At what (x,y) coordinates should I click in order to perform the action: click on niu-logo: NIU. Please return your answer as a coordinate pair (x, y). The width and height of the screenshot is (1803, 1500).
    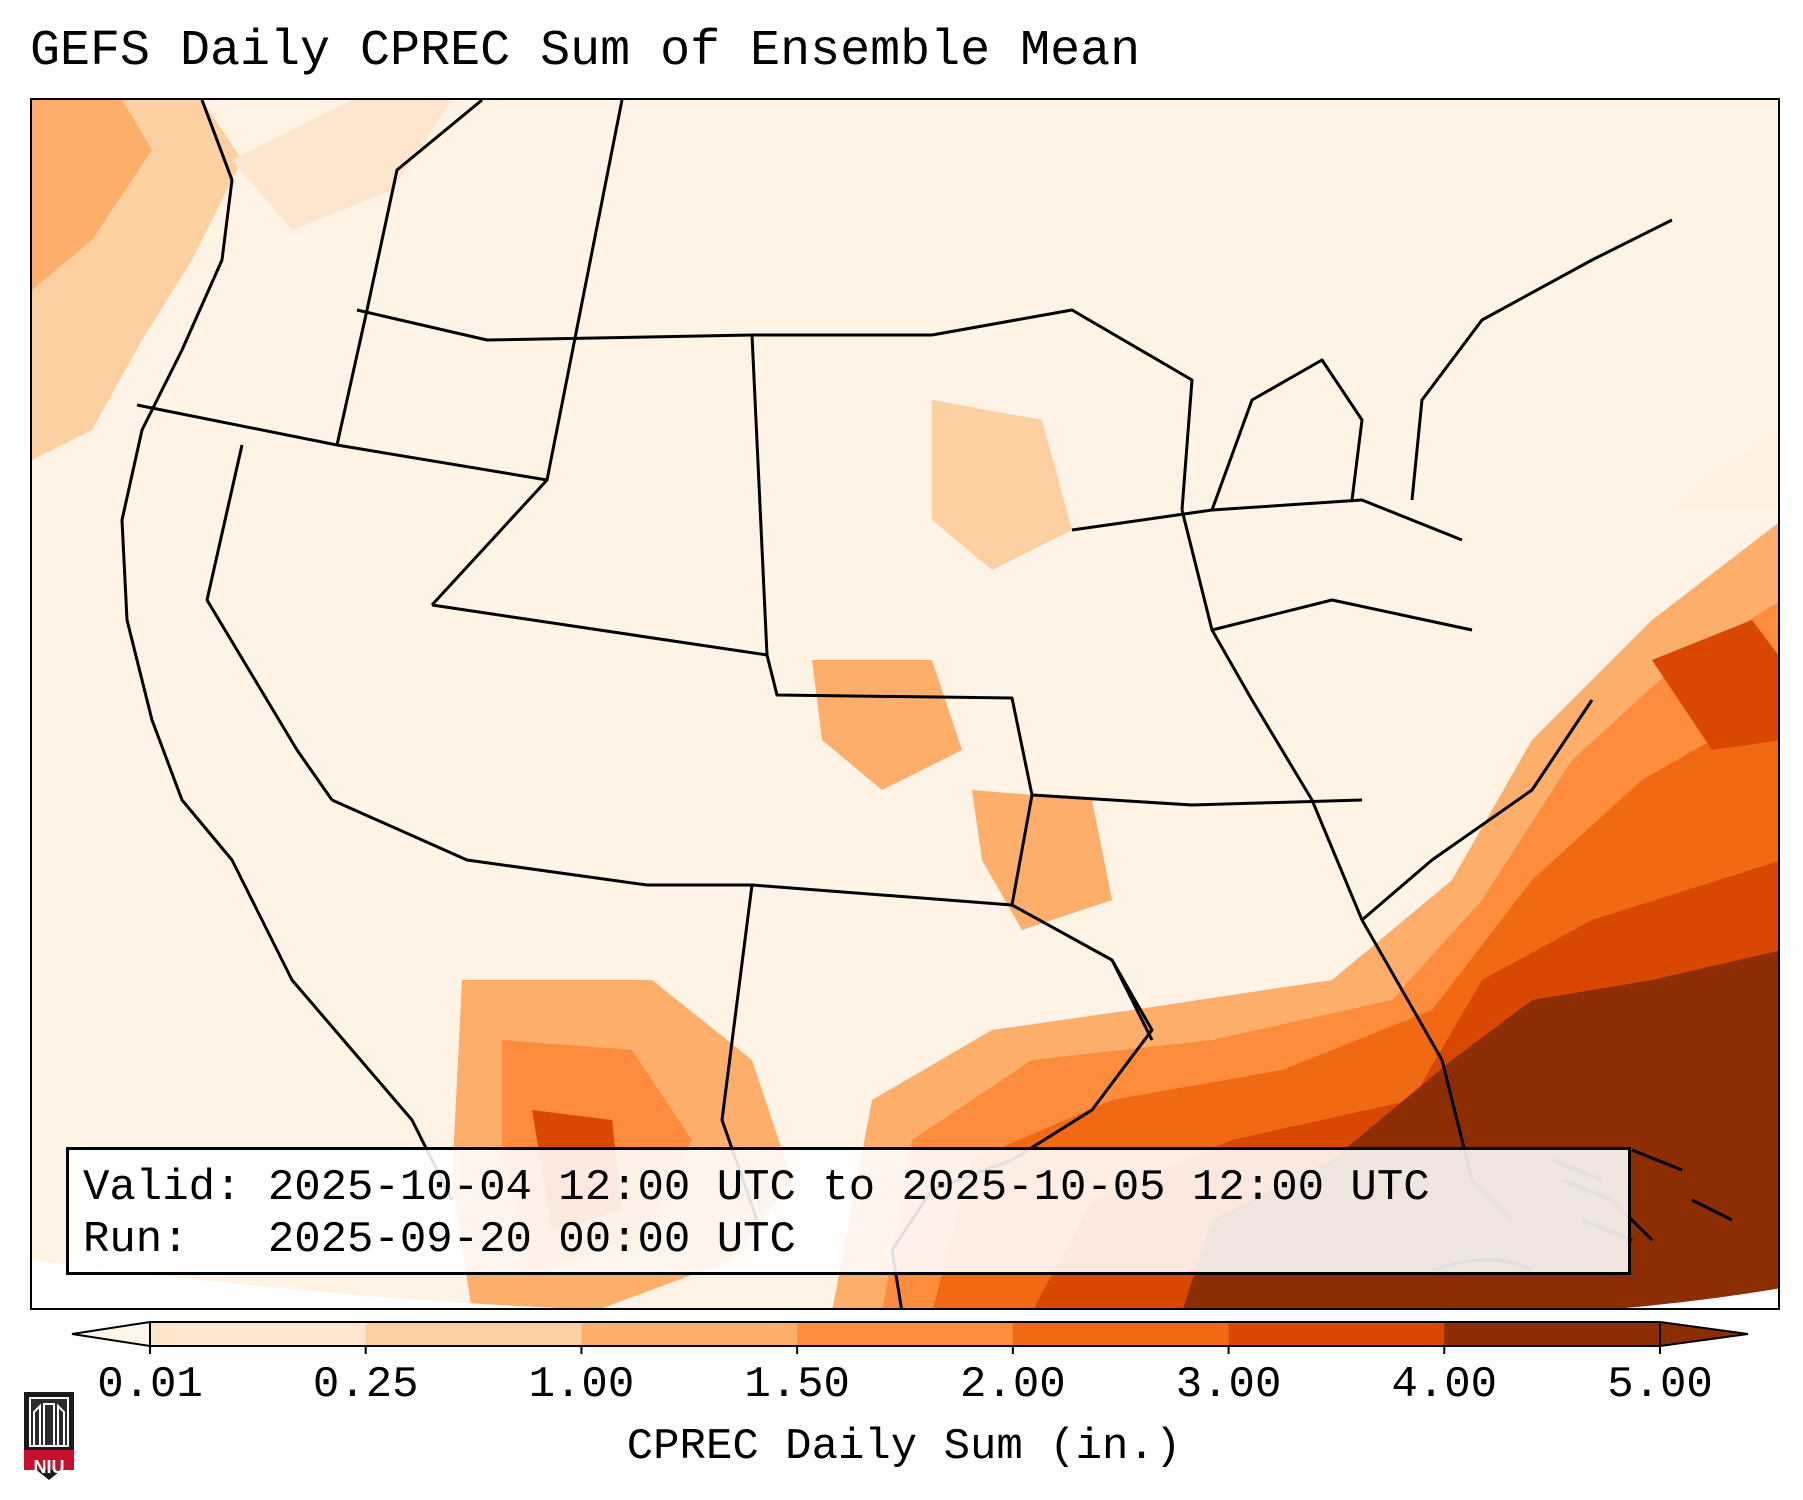
    Looking at the image, I should click on (49, 1436).